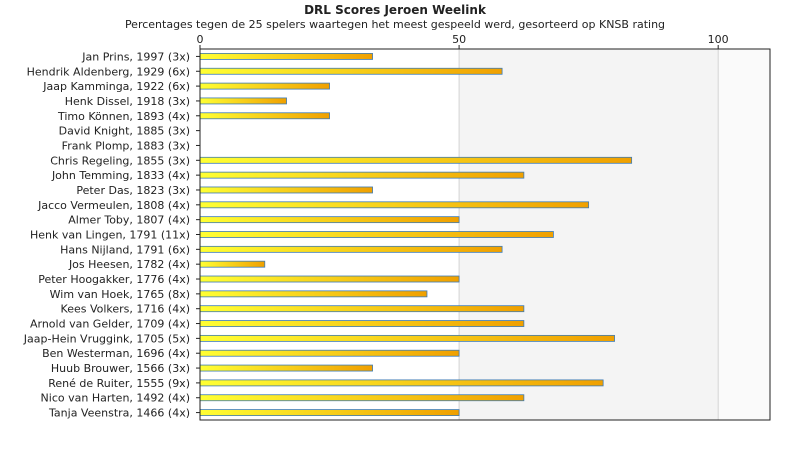 The width and height of the screenshot is (790, 450). I want to click on category-label: Nico van Harten, 1492 (4x), so click(115, 398).